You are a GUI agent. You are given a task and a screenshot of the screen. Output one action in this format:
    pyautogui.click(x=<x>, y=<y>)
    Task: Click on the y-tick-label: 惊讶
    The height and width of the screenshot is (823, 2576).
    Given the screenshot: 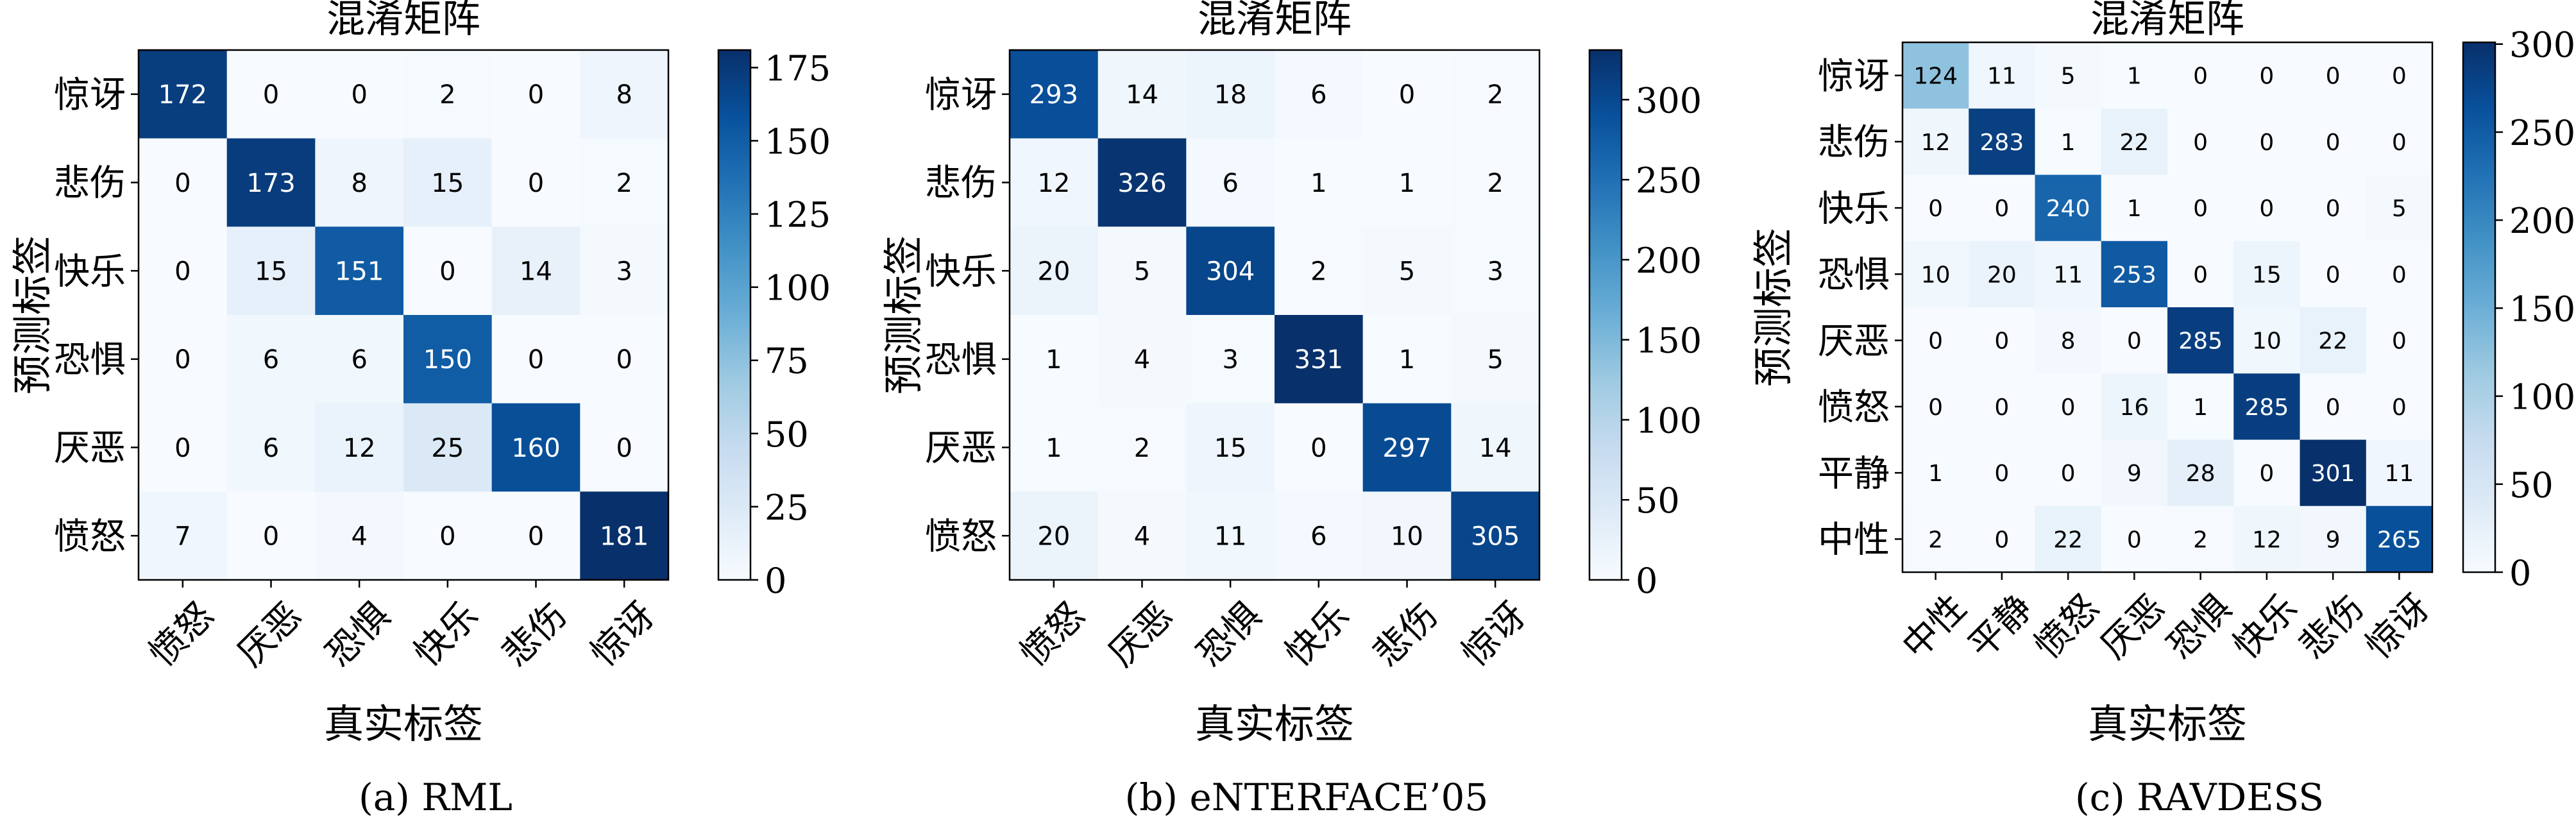 What is the action you would take?
    pyautogui.click(x=1854, y=77)
    